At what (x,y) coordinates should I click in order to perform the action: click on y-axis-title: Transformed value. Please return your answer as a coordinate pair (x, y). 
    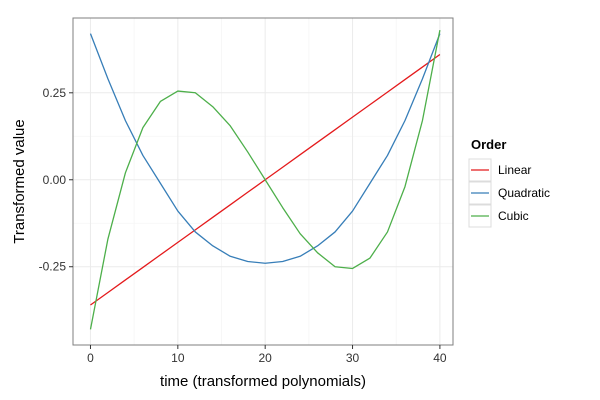
    Looking at the image, I should click on (19, 181).